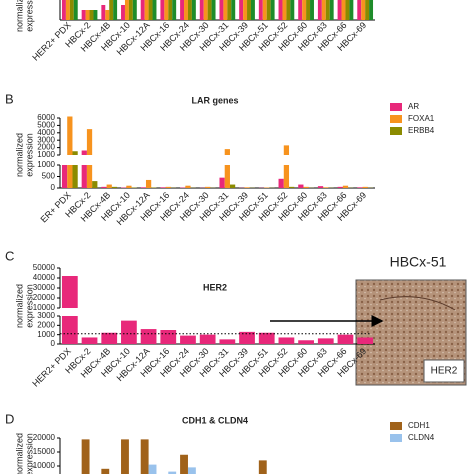 This screenshot has width=474, height=474. Describe the element at coordinates (215, 420) in the screenshot. I see `panel-title: CDH1 & CLDN4` at that location.